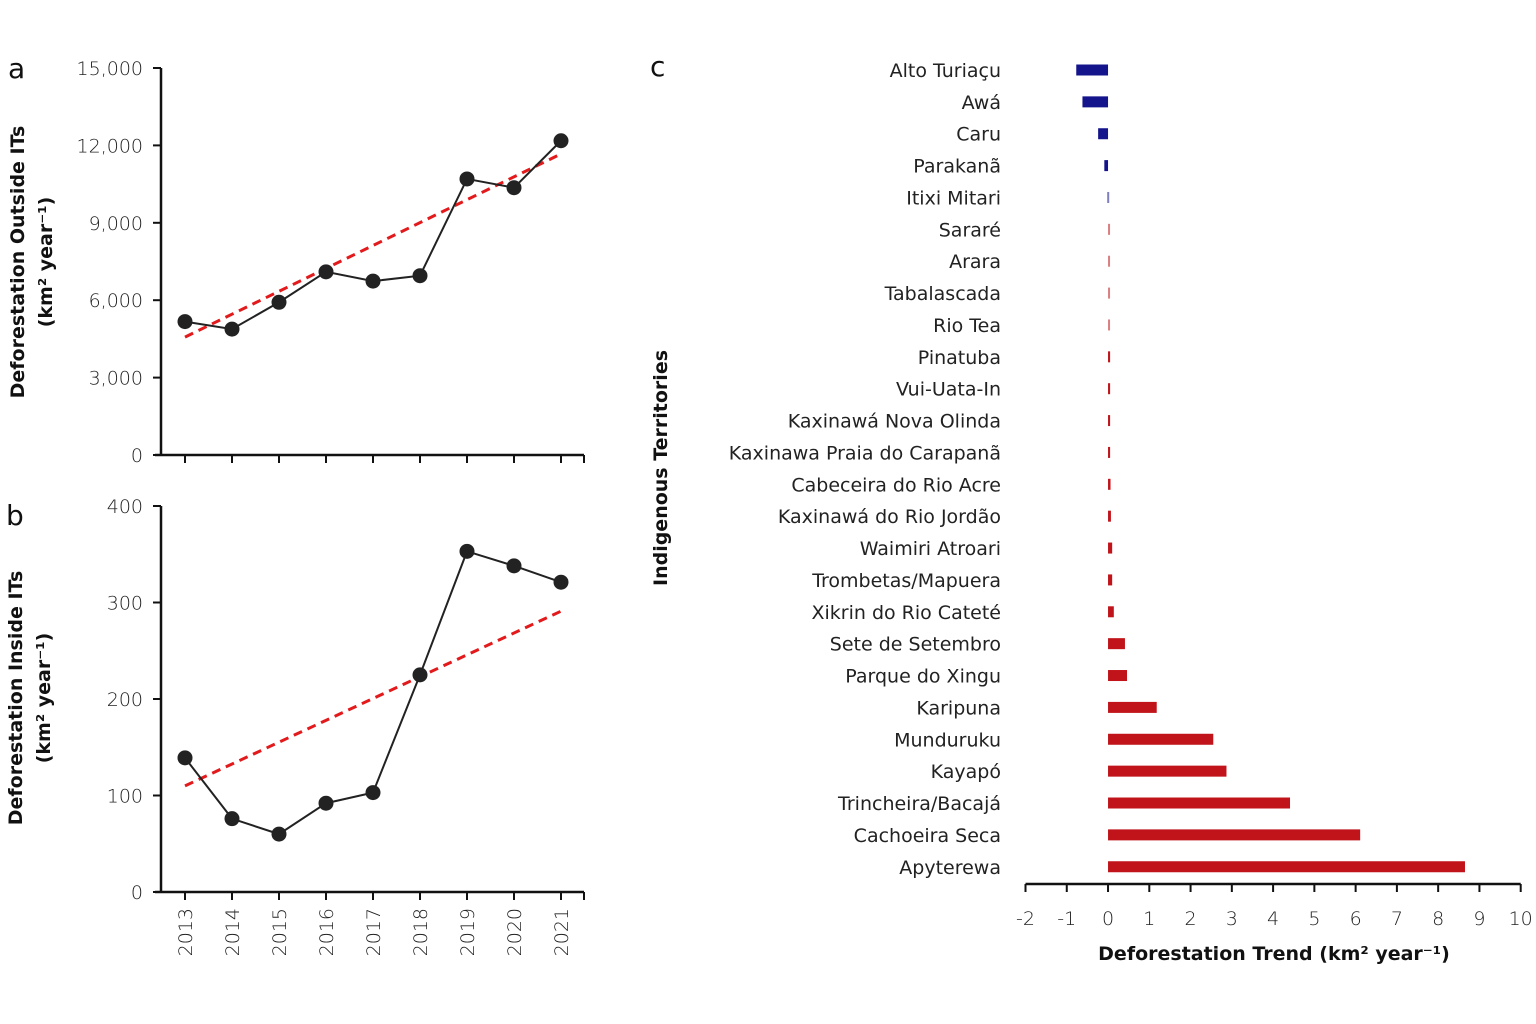 Image resolution: width=1536 pixels, height=1024 pixels. I want to click on category-label: Waimiri Atroari, so click(930, 549).